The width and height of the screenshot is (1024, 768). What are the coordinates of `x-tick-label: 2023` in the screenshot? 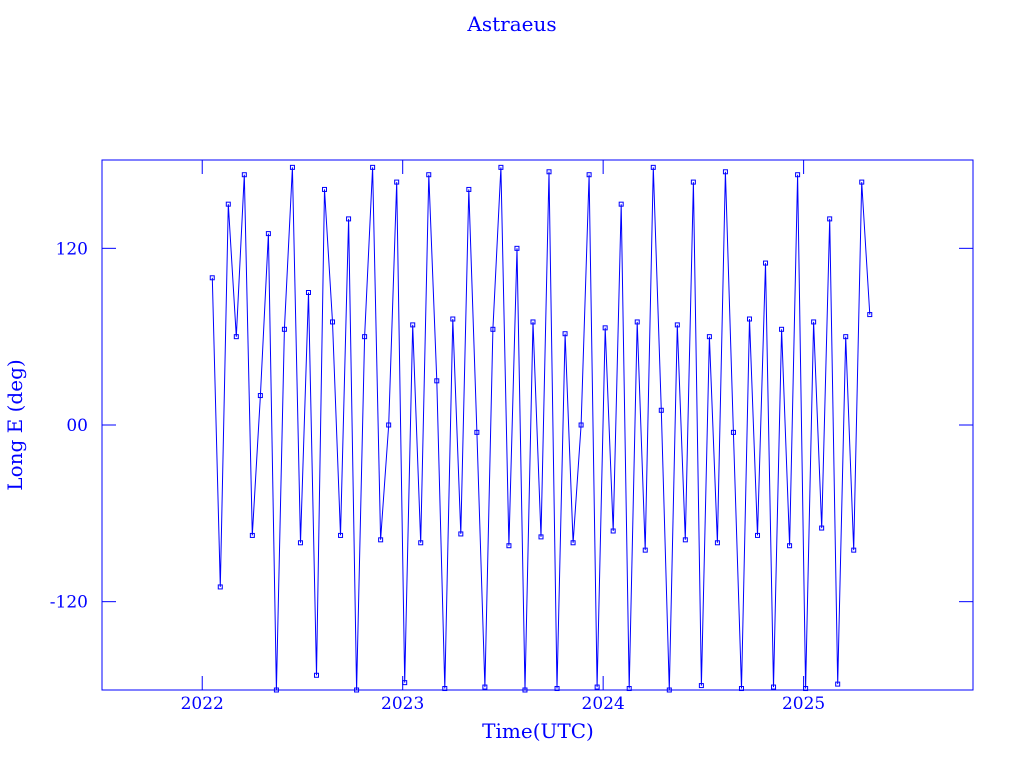 It's located at (402, 704).